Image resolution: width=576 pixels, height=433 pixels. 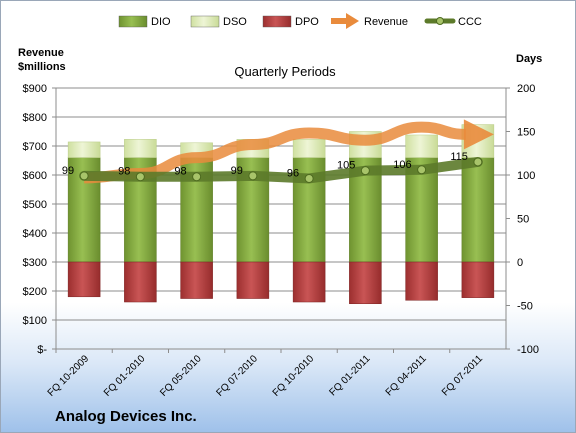 I want to click on legend-label: DSO, so click(x=235, y=22).